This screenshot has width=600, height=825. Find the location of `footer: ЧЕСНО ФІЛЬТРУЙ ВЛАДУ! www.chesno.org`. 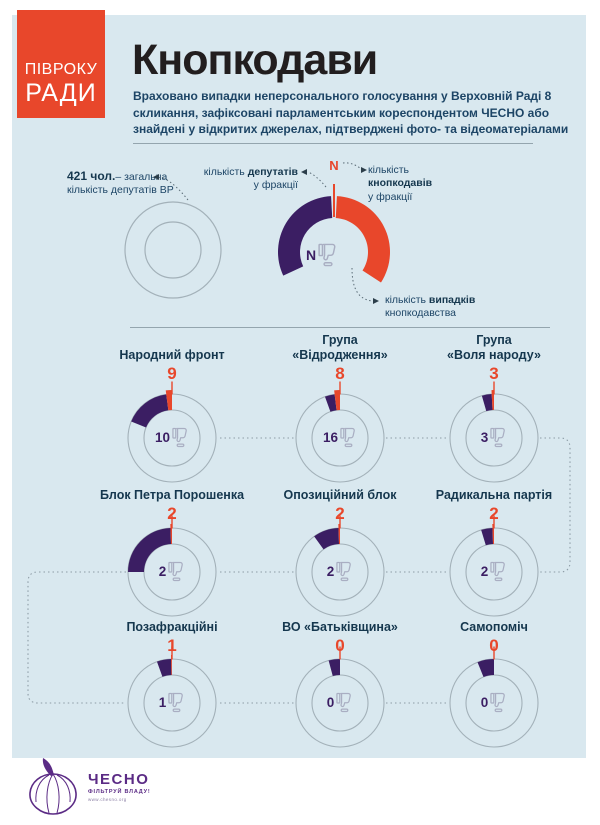

footer: ЧЕСНО ФІЛЬТРУЙ ВЛАДУ! www.chesno.org is located at coordinates (86, 789).